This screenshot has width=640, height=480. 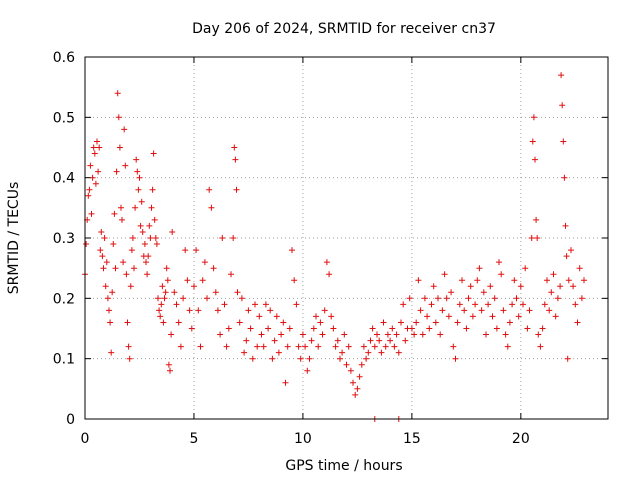 I want to click on x-tick-label: 5, so click(x=193, y=439).